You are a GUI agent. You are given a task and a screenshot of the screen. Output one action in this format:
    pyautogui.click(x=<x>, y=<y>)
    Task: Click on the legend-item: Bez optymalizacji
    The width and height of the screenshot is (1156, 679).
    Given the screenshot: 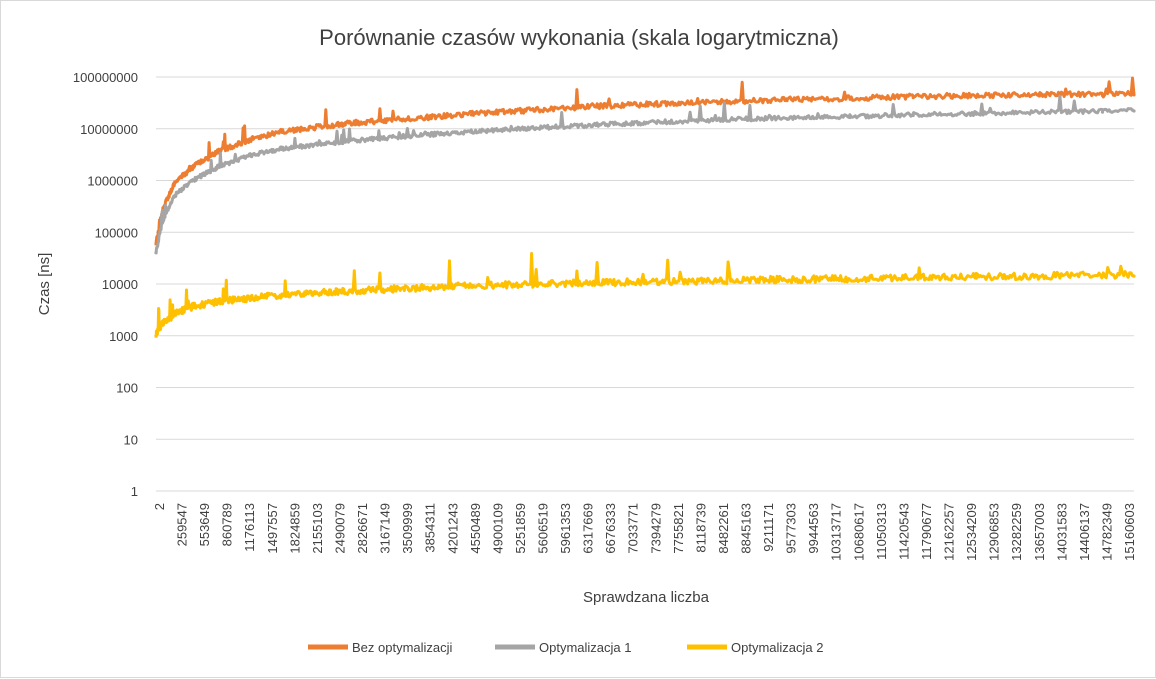 What is the action you would take?
    pyautogui.click(x=380, y=647)
    